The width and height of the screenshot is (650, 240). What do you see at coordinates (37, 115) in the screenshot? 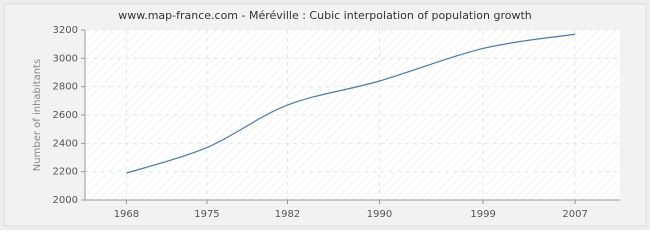
I see `y-axis-label: Number of inhabitants` at bounding box center [37, 115].